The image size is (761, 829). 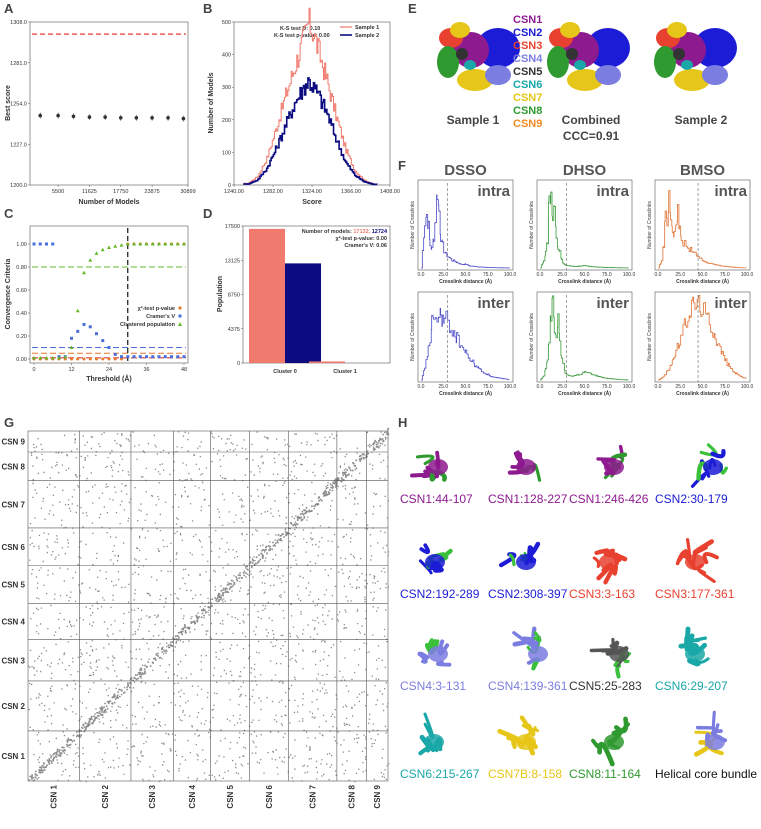 What do you see at coordinates (730, 303) in the screenshot?
I see `f-row-title: inter` at bounding box center [730, 303].